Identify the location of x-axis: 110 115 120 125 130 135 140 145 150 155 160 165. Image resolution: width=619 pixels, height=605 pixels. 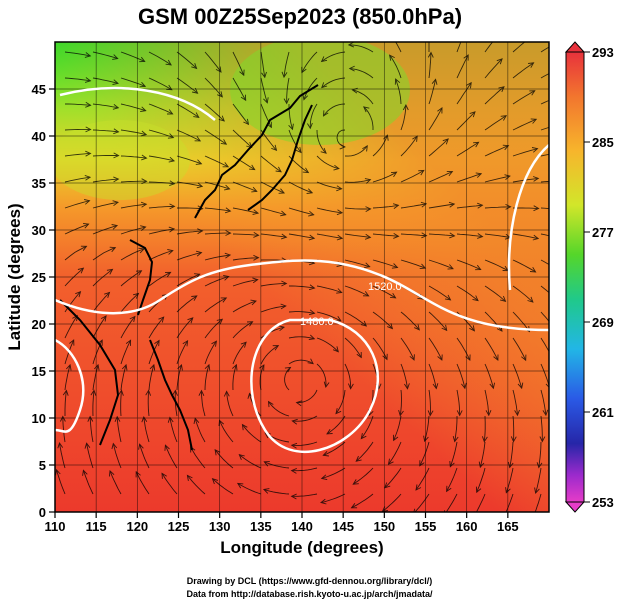
(282, 523).